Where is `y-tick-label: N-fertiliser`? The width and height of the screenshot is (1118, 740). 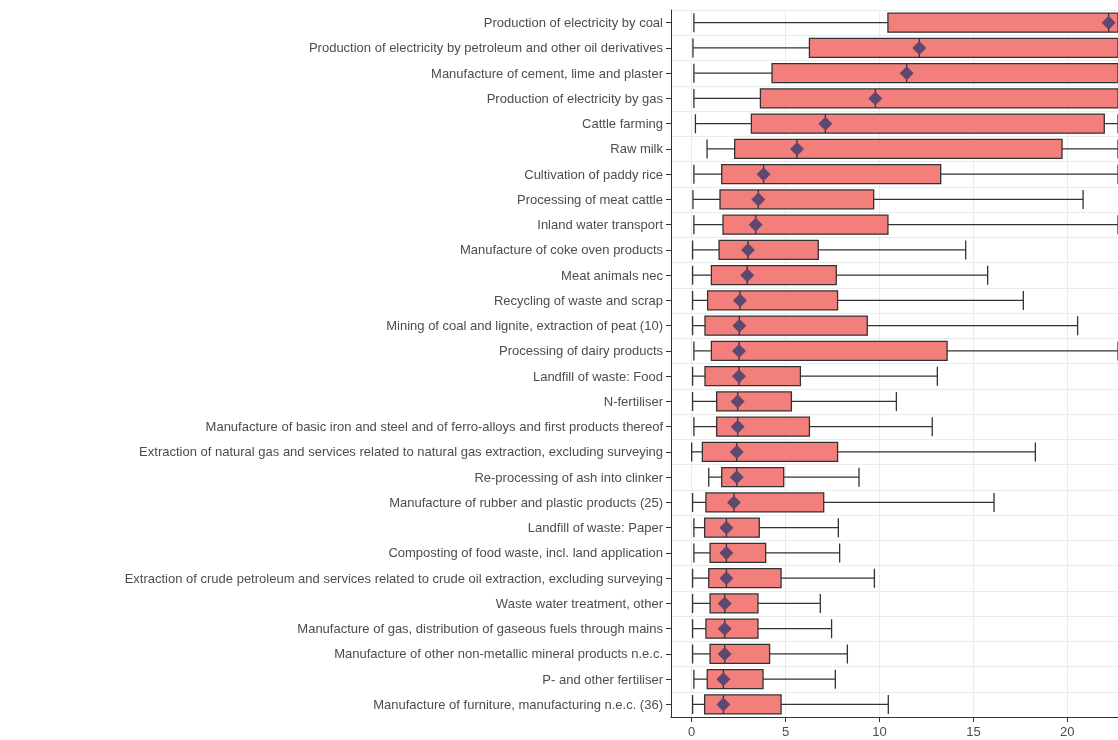
y-tick-label: N-fertiliser is located at coordinates (633, 401).